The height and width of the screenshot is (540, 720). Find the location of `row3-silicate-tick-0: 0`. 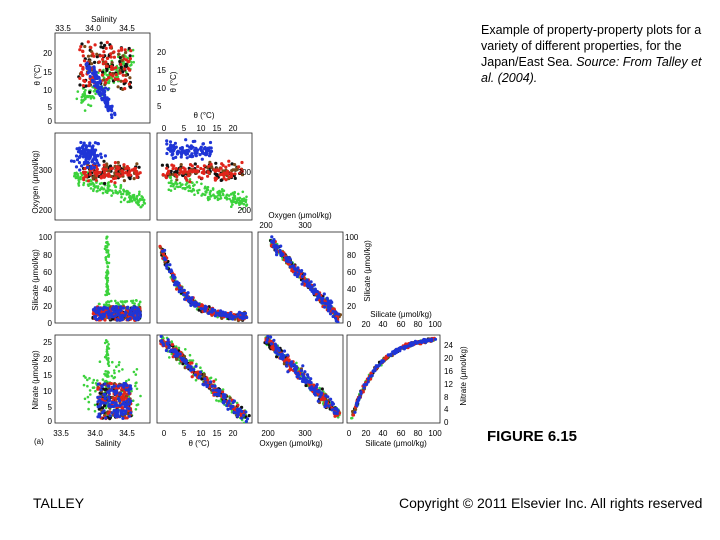

row3-silicate-tick-0: 0 is located at coordinates (50, 323).